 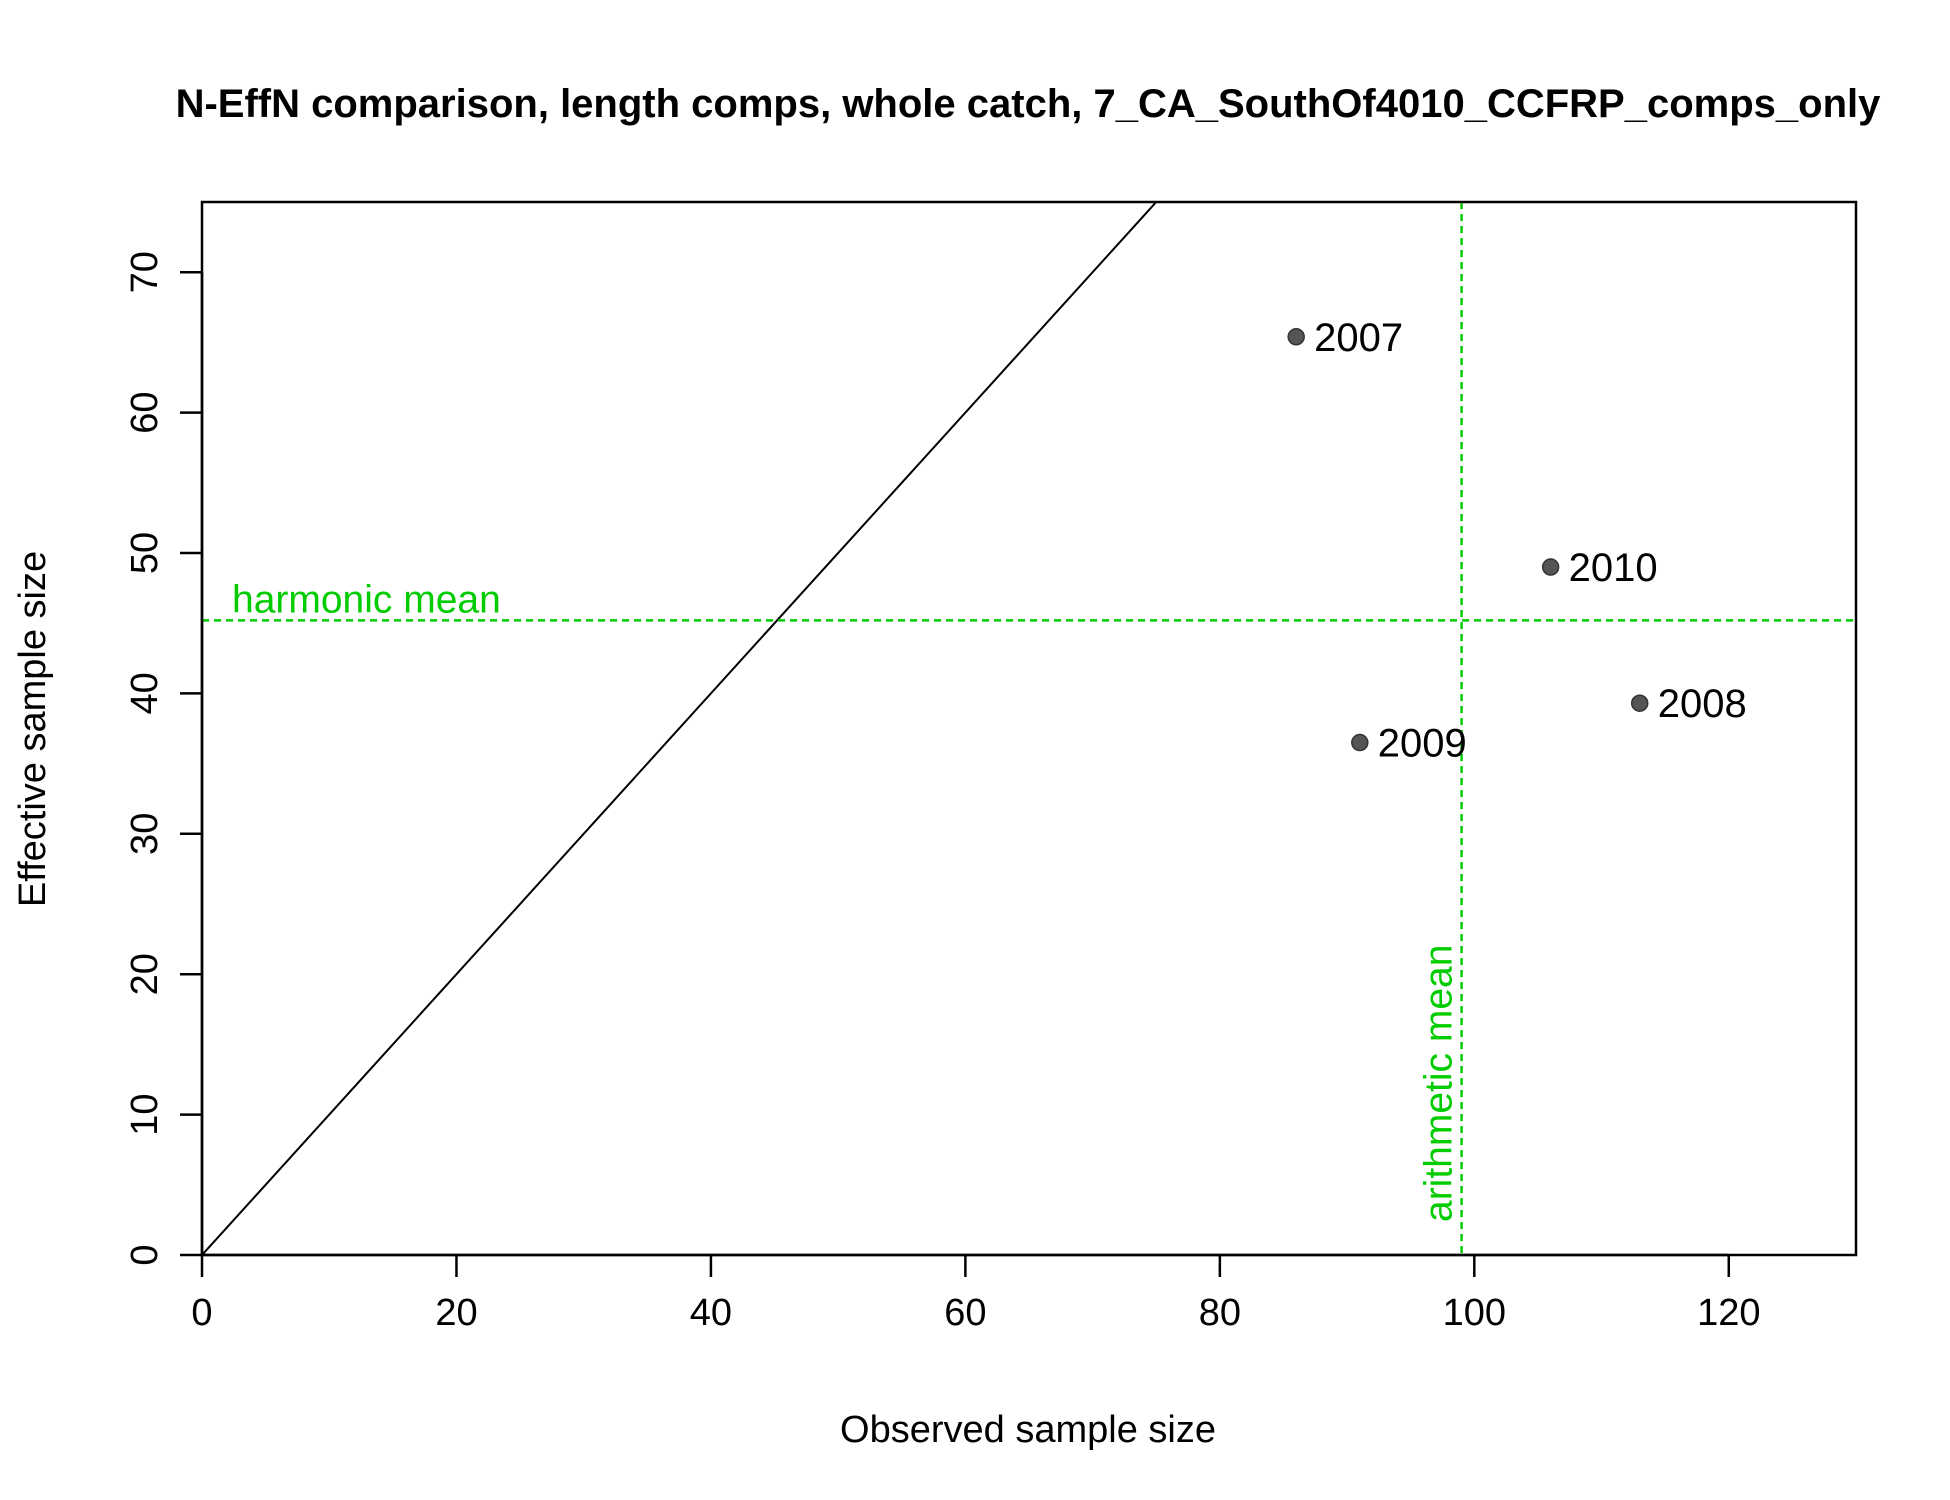 I want to click on y-axis: 0 10 20 30 40 50 60 70, so click(x=164, y=758).